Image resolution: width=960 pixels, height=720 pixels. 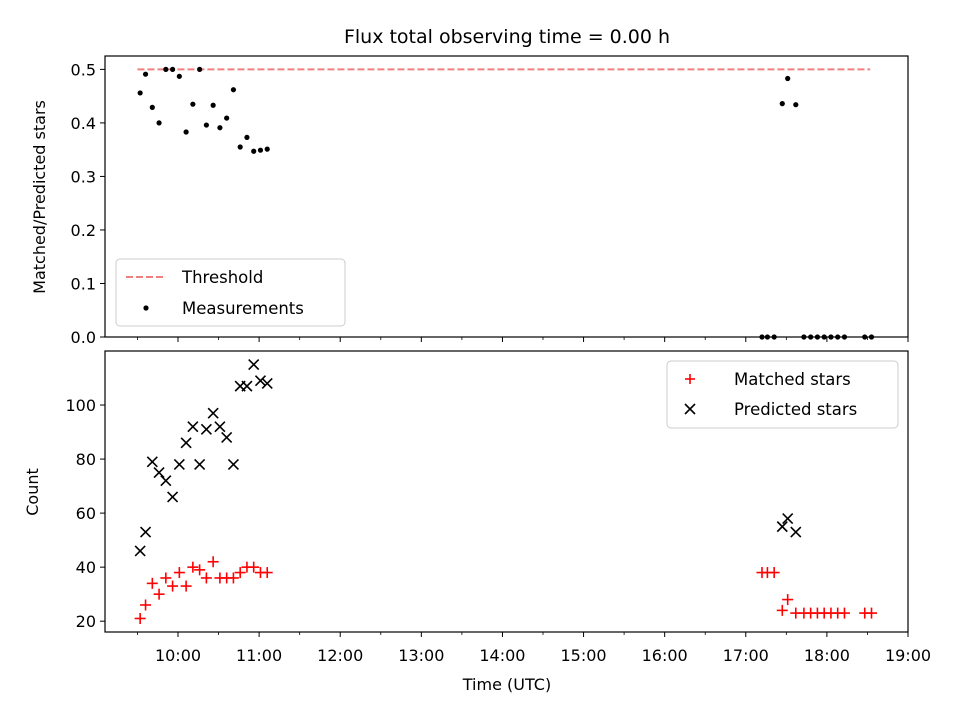 What do you see at coordinates (506, 684) in the screenshot?
I see `bottom-x-axis-label: Time (UTC)` at bounding box center [506, 684].